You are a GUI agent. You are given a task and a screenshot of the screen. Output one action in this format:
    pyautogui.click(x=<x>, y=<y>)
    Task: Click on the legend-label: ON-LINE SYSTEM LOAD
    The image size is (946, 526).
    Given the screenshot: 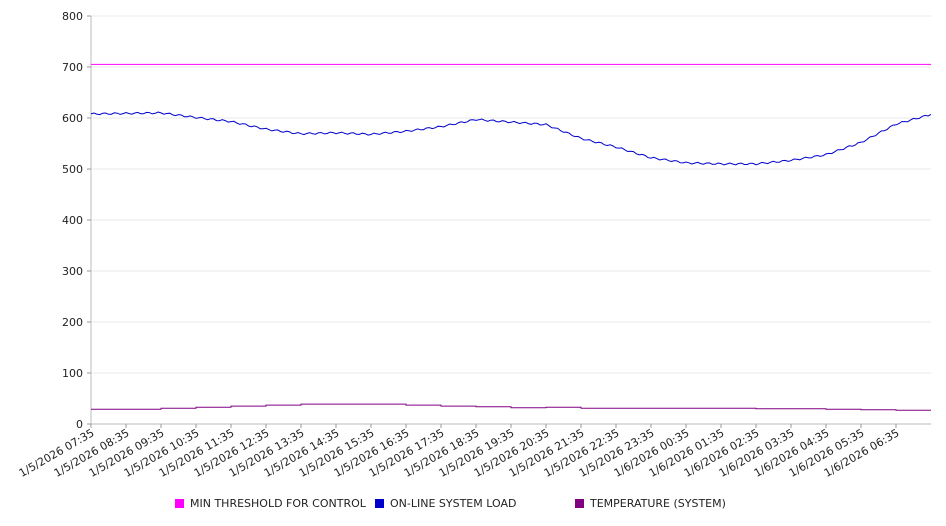 What is the action you would take?
    pyautogui.click(x=453, y=503)
    